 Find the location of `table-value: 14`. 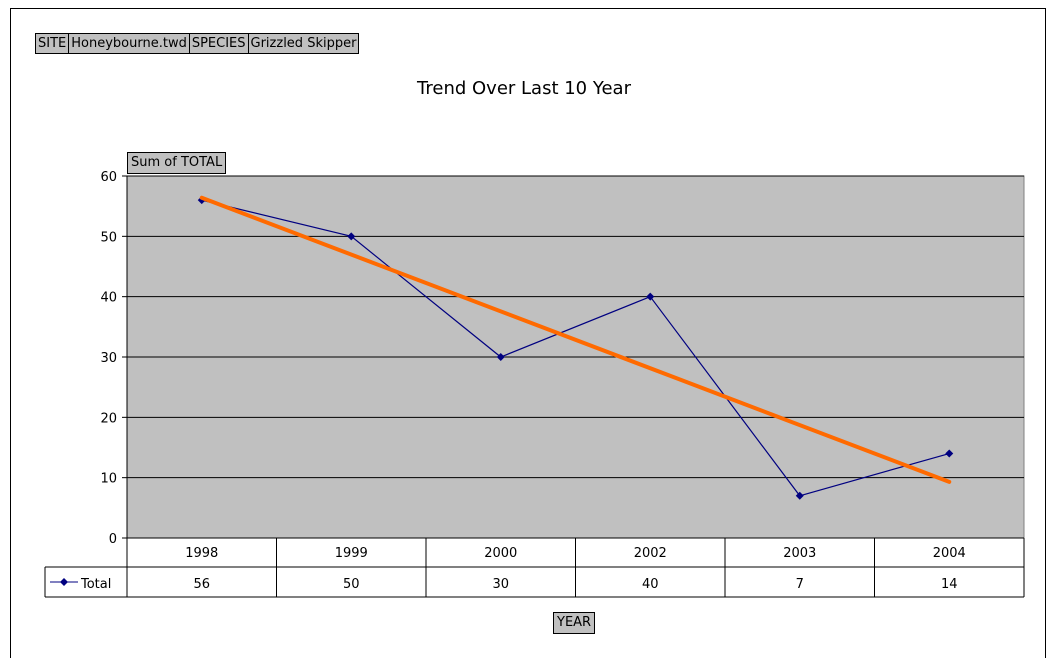

table-value: 14 is located at coordinates (949, 584).